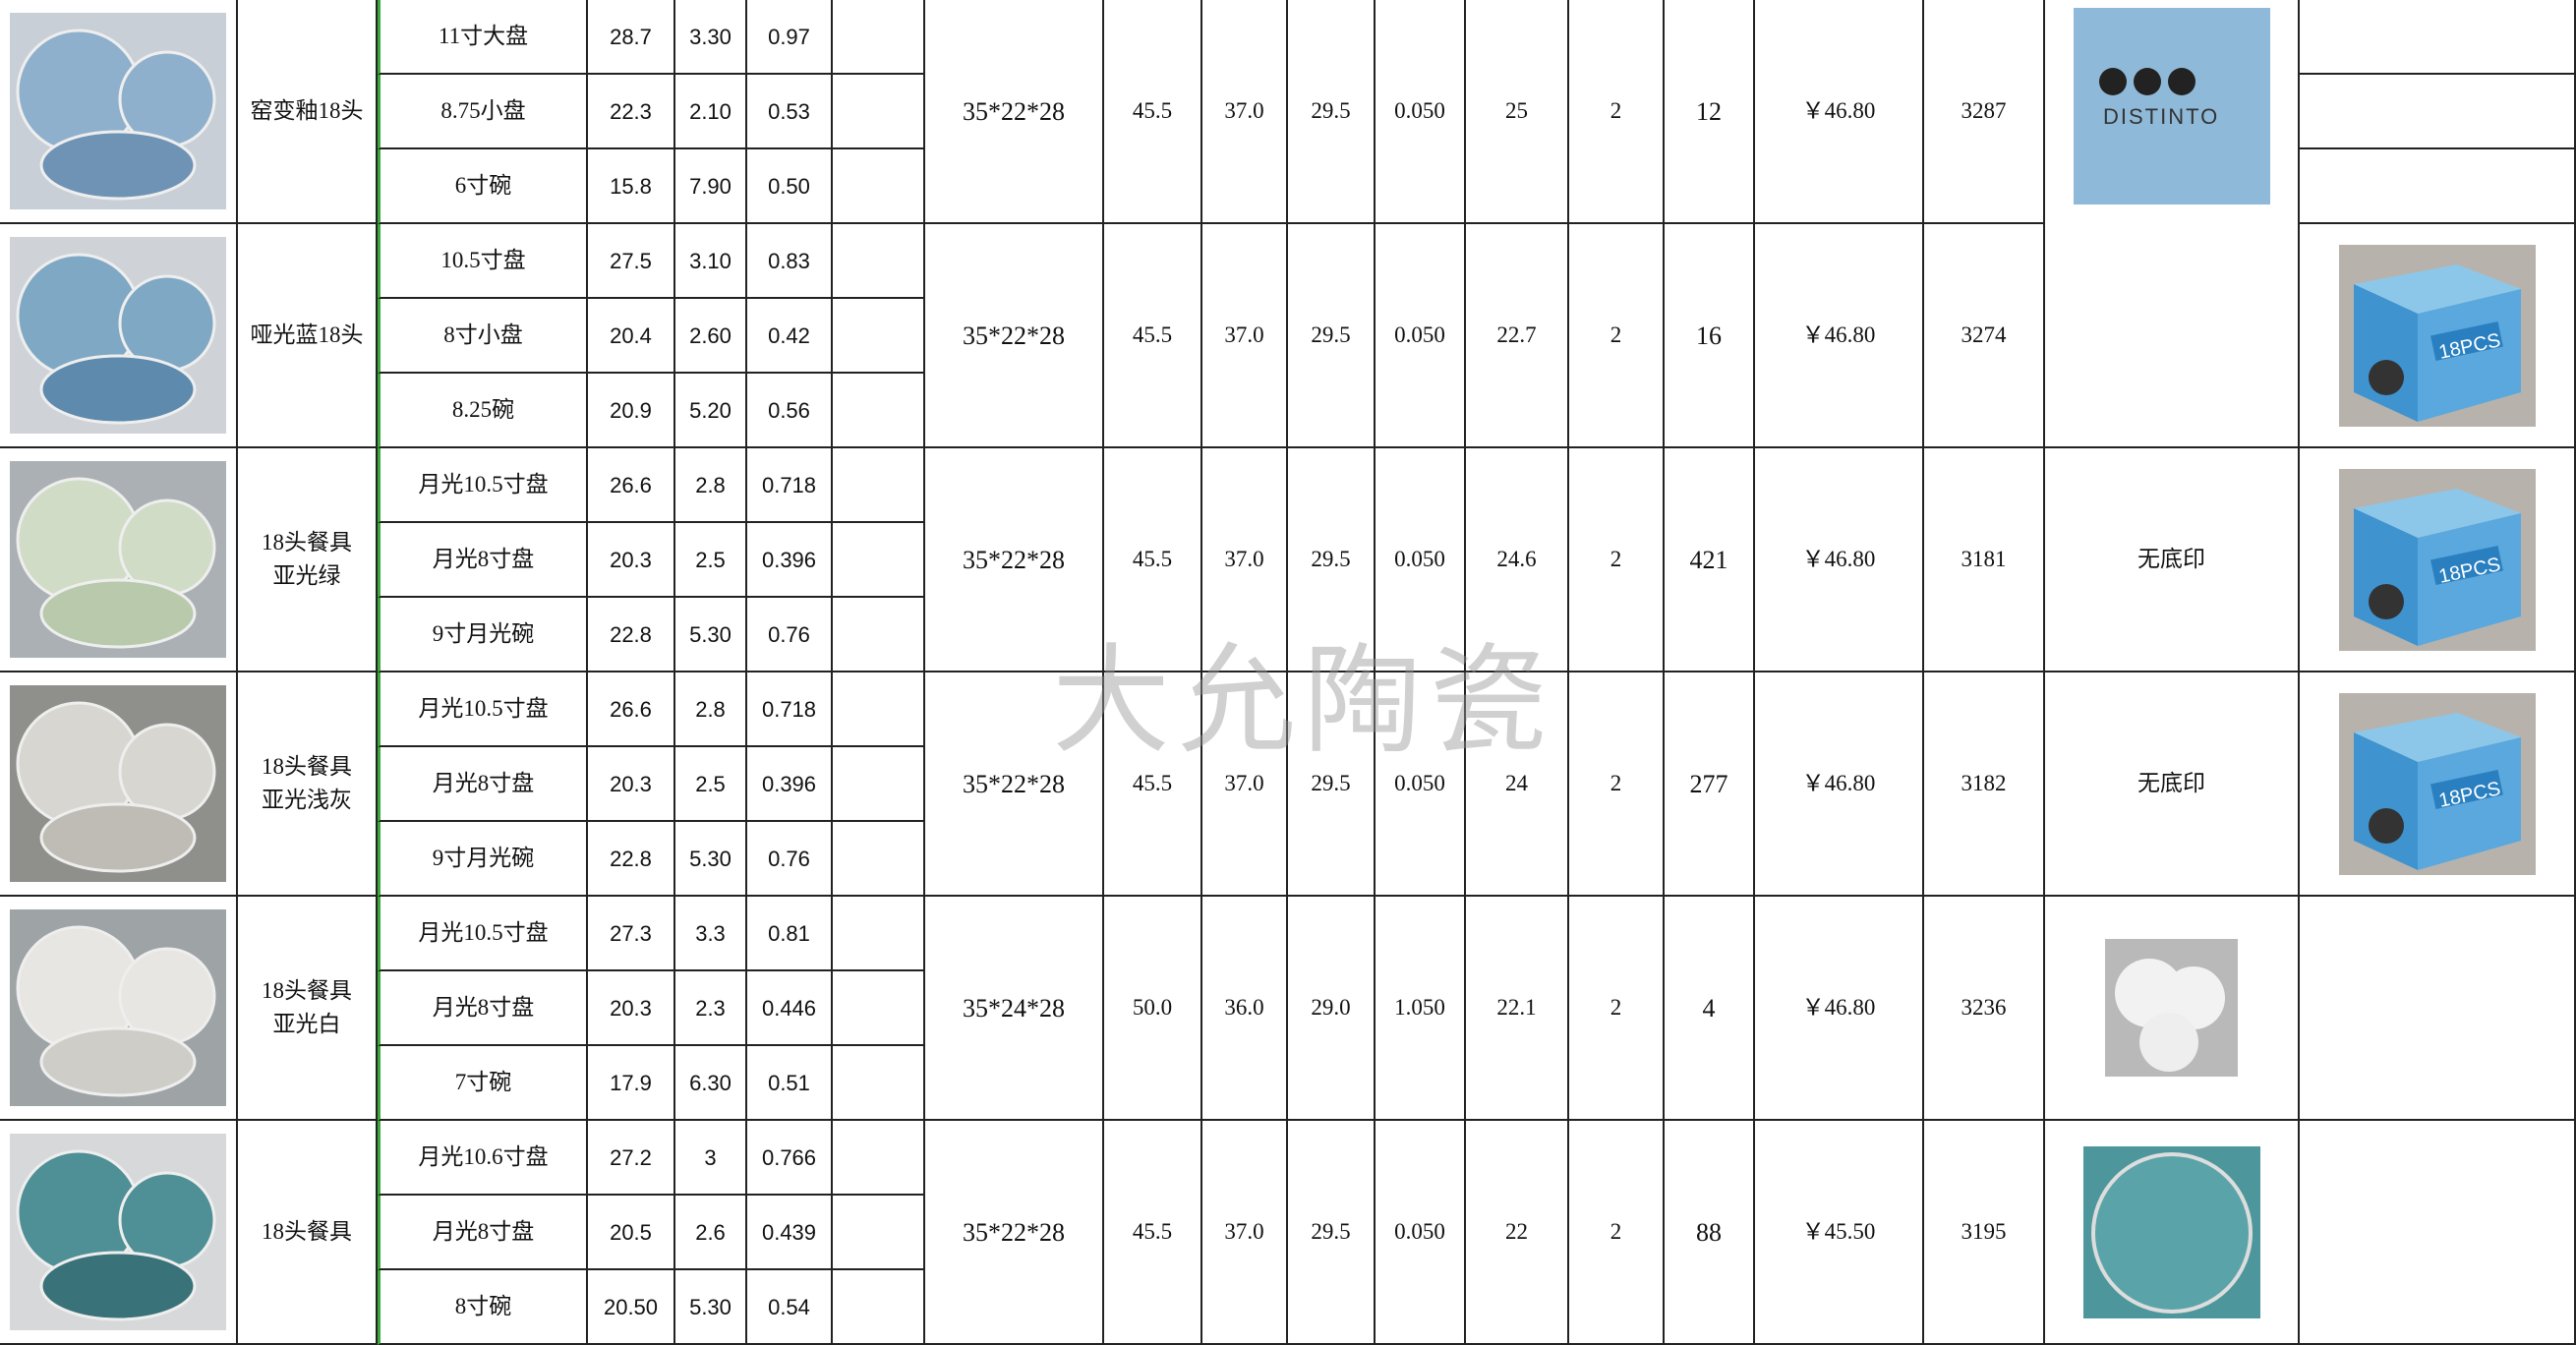 This screenshot has height=1345, width=2576. I want to click on cell-text: 0.76, so click(789, 634).